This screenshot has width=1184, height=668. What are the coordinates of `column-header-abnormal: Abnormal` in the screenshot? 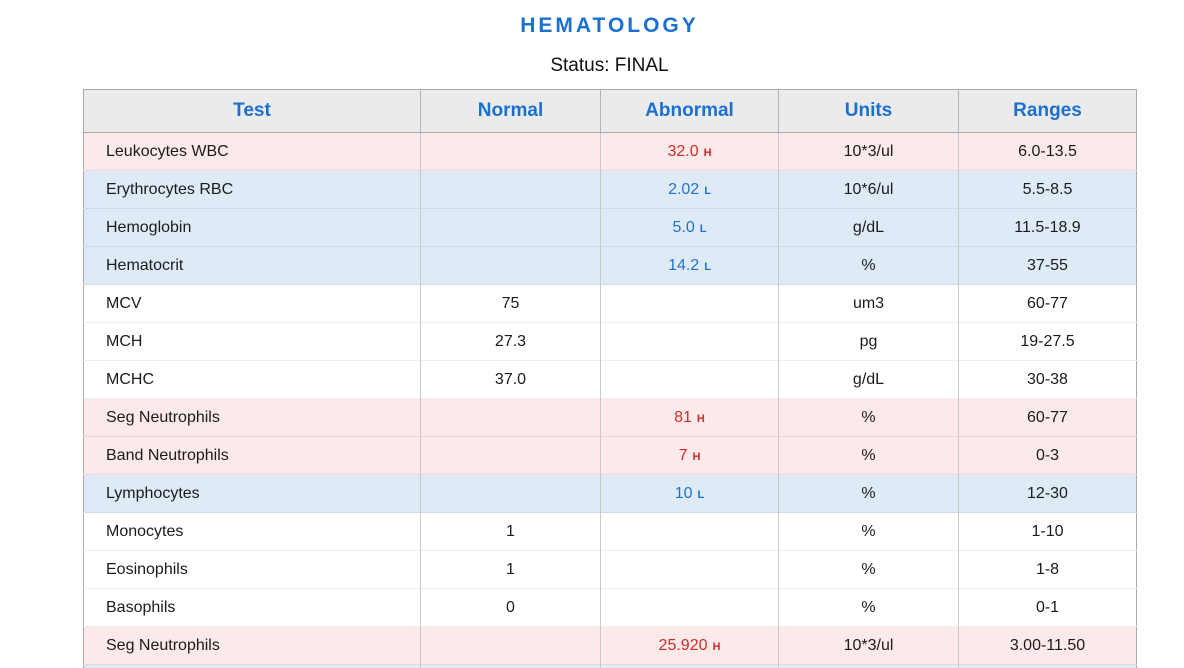 It's located at (689, 111).